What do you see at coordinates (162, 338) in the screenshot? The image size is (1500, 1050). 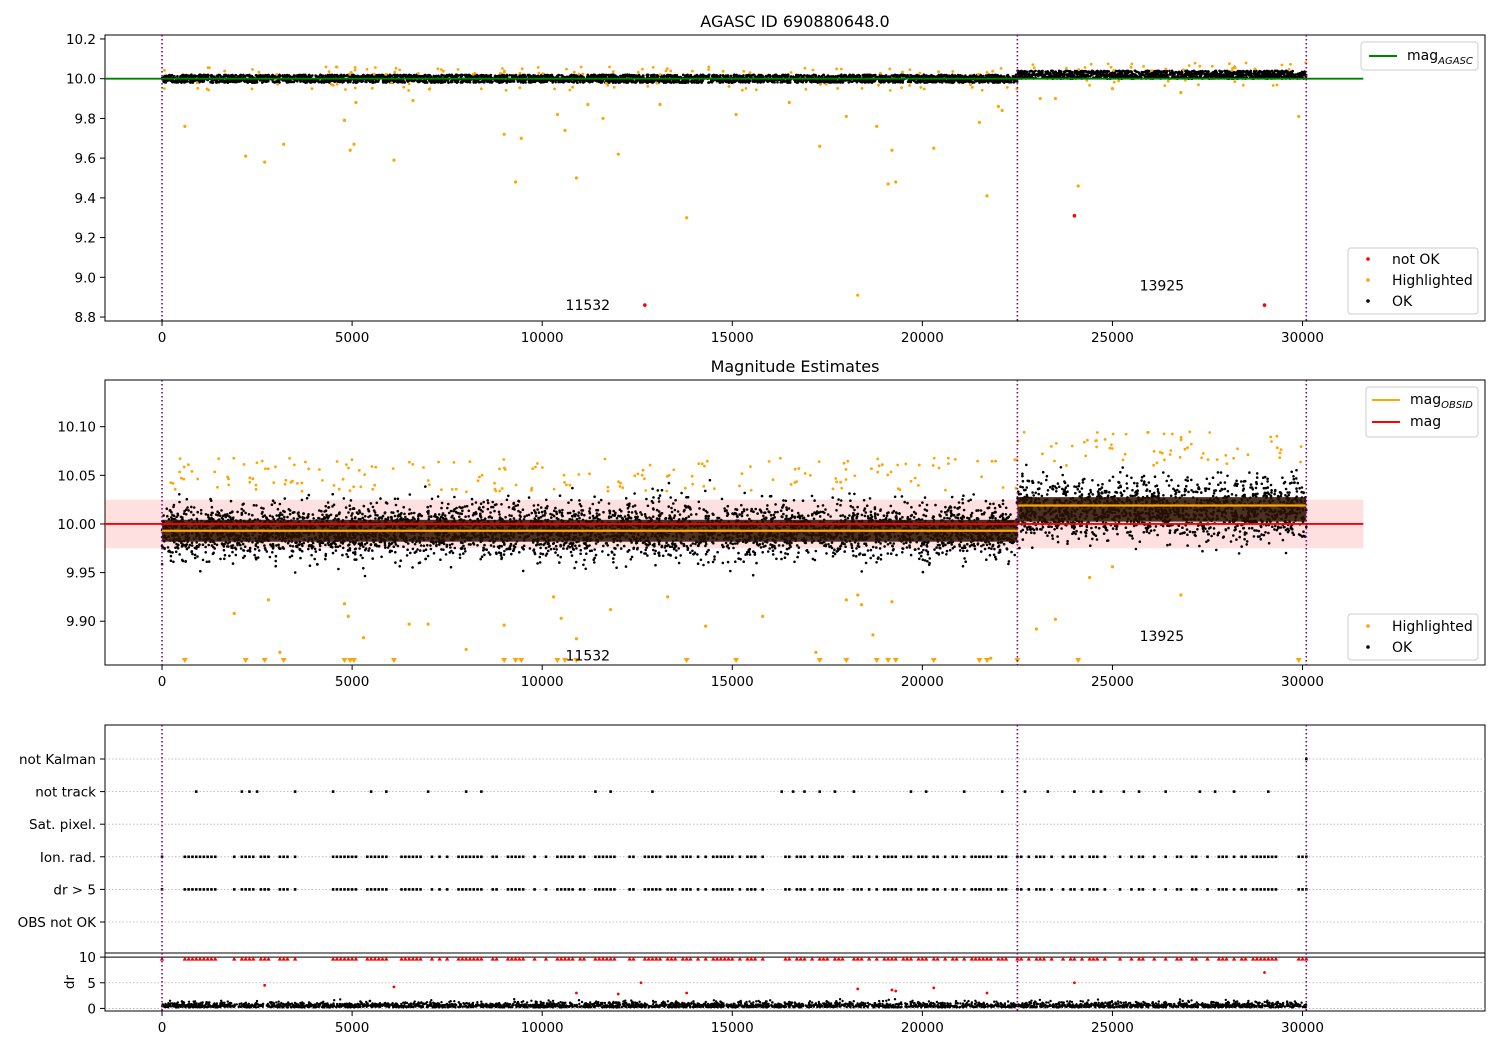 I see `x-tick-label: 0` at bounding box center [162, 338].